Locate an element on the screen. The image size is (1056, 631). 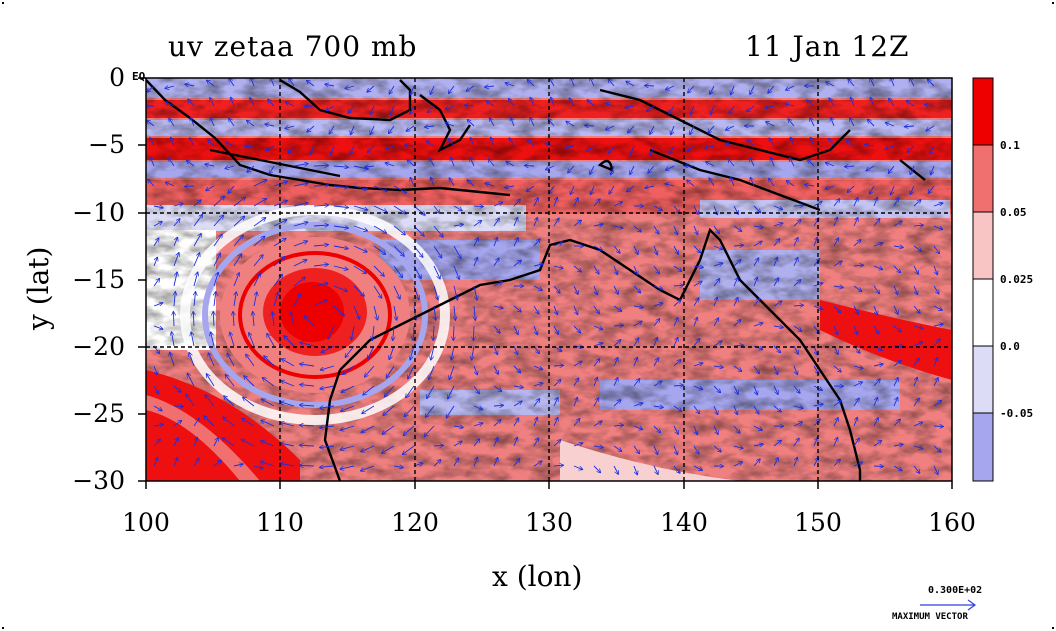
y-tick-label: −10 is located at coordinates (98, 212).